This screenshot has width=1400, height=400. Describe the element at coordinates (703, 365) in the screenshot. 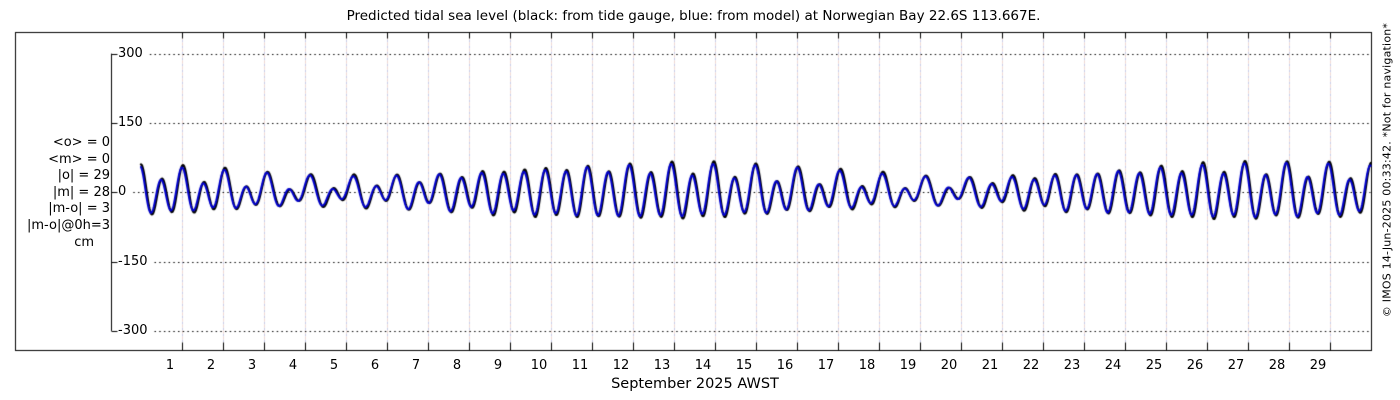

I see `x-axis-day-label: 14` at that location.